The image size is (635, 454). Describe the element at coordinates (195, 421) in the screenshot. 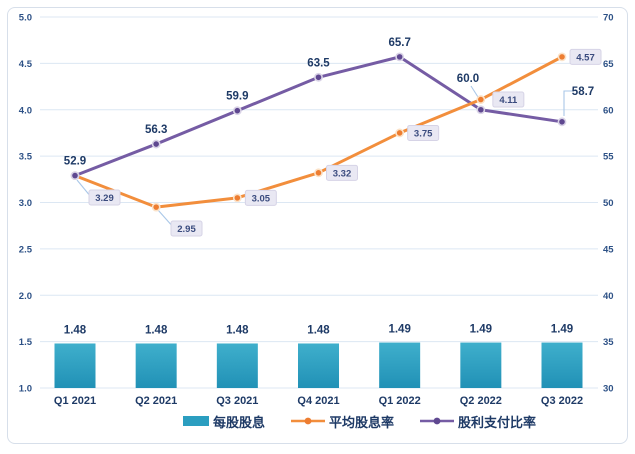

I see `bar-swatch-icon` at that location.